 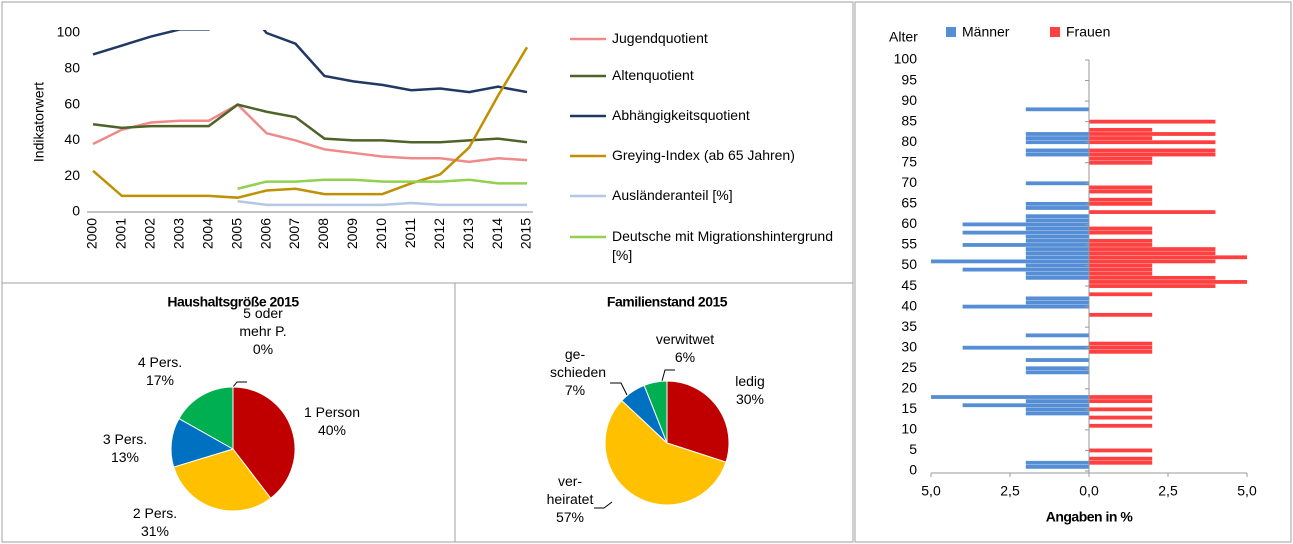 I want to click on slice-label: ver-heiratet 57%, so click(x=570, y=499).